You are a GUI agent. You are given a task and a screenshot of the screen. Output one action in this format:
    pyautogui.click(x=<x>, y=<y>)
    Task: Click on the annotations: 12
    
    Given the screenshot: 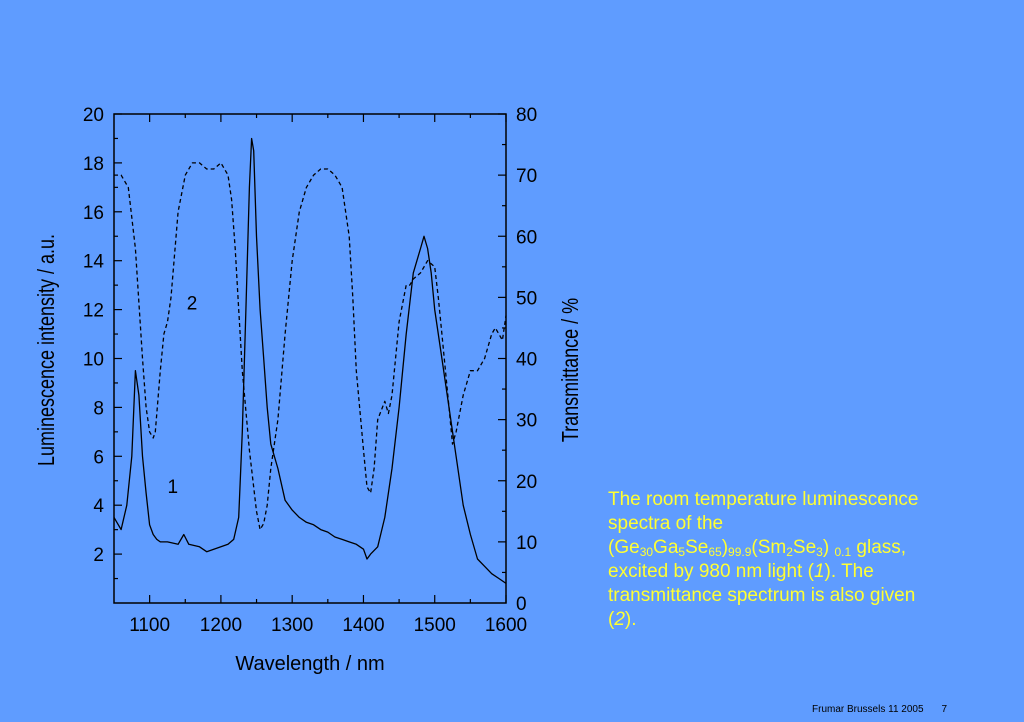 What is the action you would take?
    pyautogui.click(x=182, y=396)
    